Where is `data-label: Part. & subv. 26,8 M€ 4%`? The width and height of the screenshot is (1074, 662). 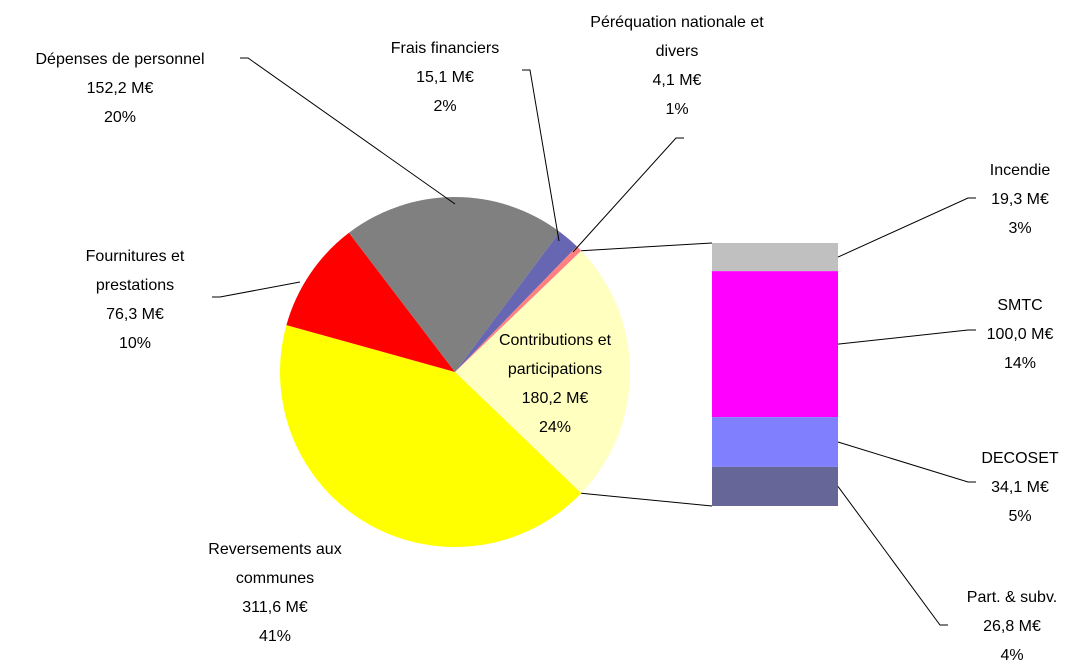 data-label: Part. & subv. 26,8 M€ 4% is located at coordinates (1008, 622).